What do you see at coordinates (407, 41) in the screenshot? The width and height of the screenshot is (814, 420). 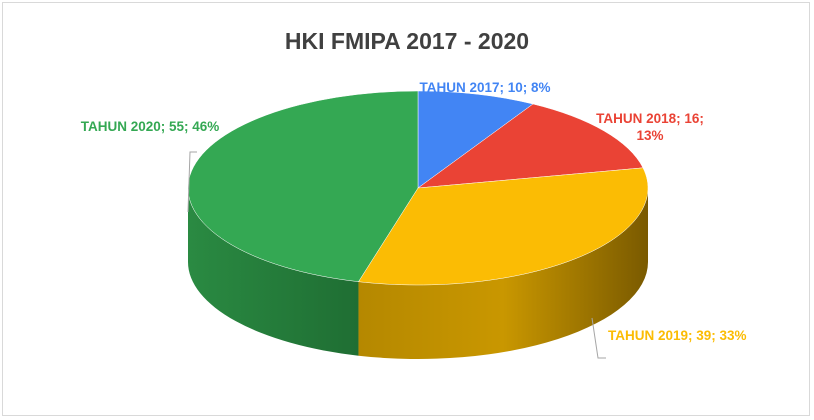 I see `chart-title: HKI FMIPA 2017 - 2020` at bounding box center [407, 41].